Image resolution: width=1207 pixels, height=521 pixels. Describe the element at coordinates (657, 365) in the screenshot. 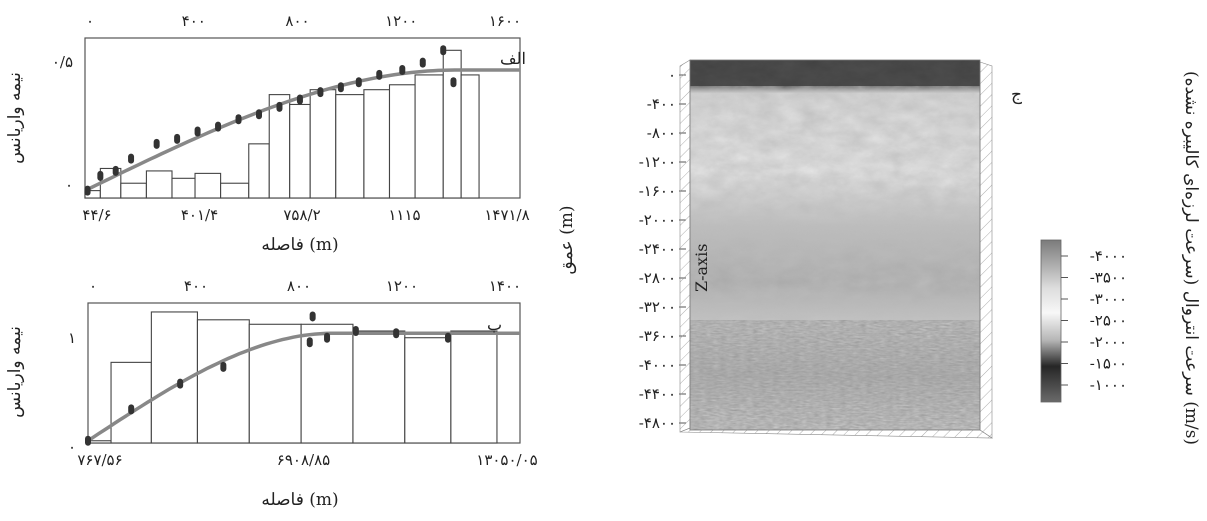

I see `depth-tick-10: -۴۰۰۰` at that location.